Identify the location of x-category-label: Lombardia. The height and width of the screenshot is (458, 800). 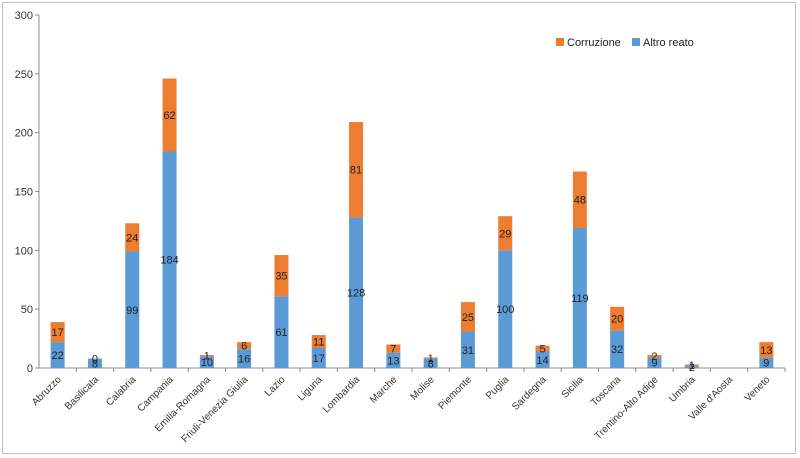
(341, 394).